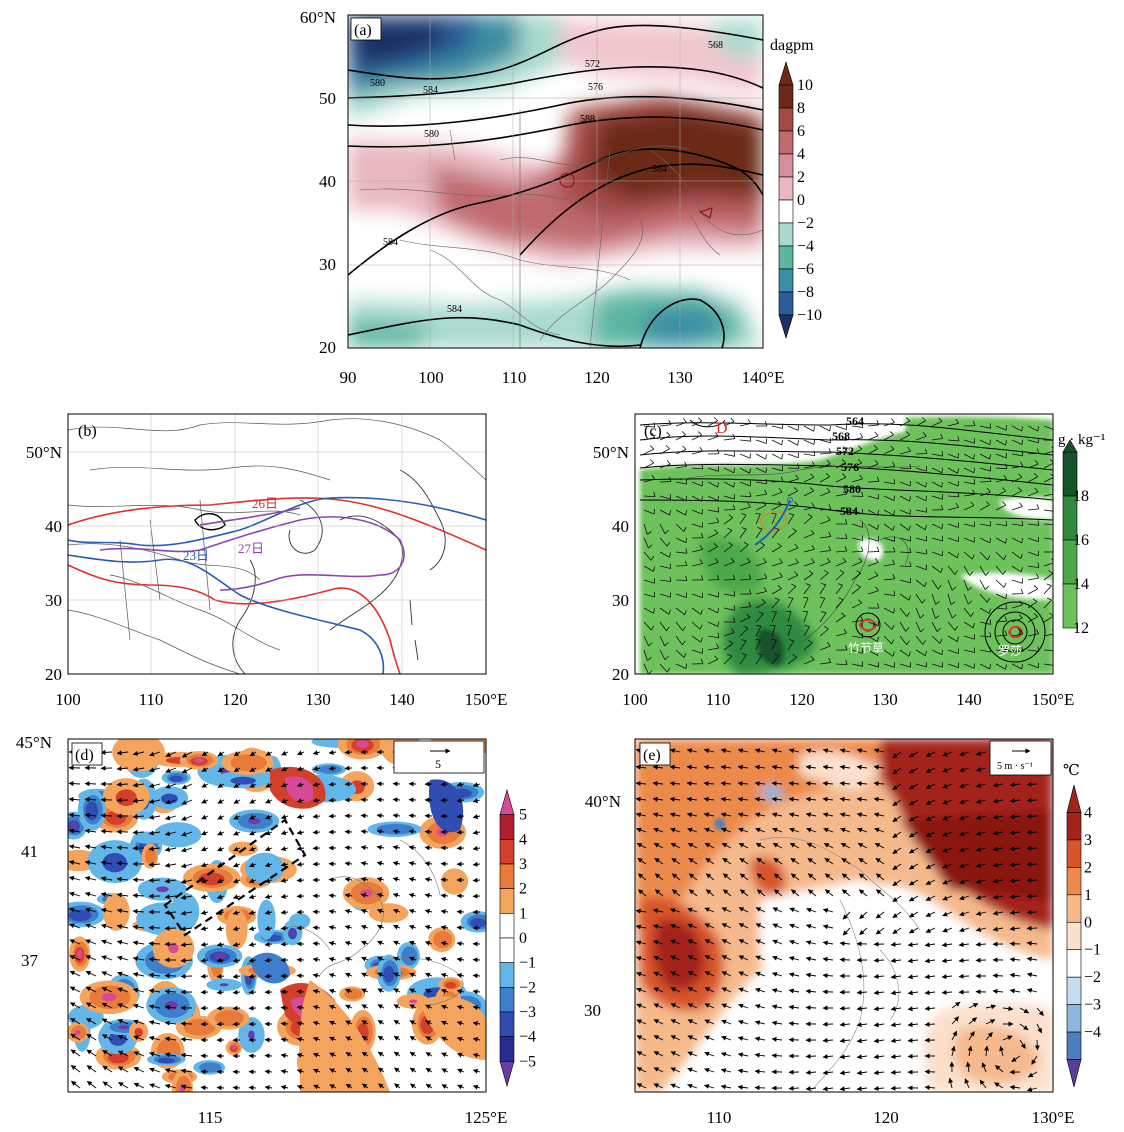 This screenshot has height=1132, width=1124. What do you see at coordinates (84, 755) in the screenshot?
I see `panel-d-label: (d)` at bounding box center [84, 755].